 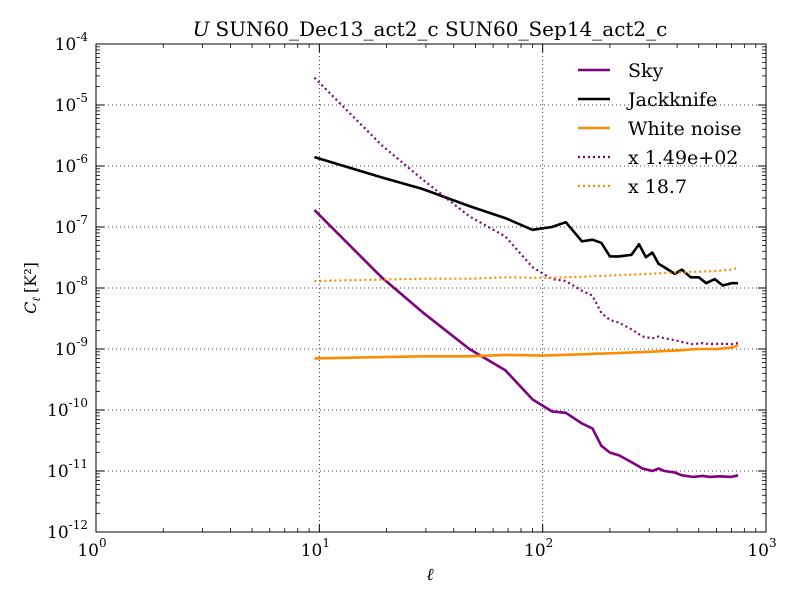 What do you see at coordinates (429, 575) in the screenshot?
I see `x-axis-label: ℓ` at bounding box center [429, 575].